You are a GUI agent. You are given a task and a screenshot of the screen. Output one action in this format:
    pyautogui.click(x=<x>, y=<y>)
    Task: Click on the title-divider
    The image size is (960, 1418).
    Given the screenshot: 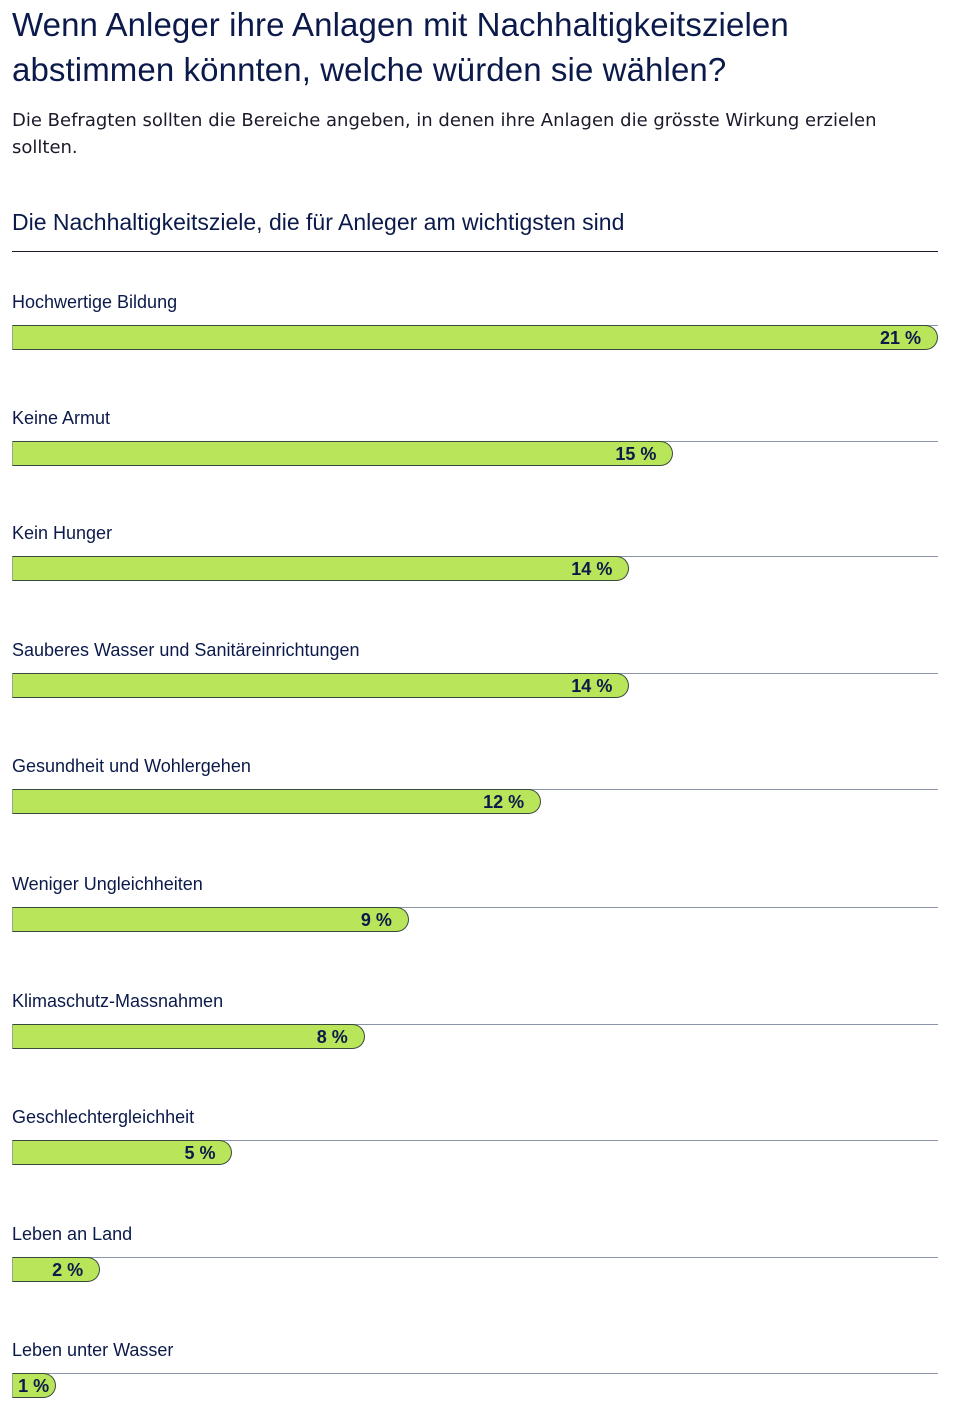 What is the action you would take?
    pyautogui.click(x=475, y=251)
    